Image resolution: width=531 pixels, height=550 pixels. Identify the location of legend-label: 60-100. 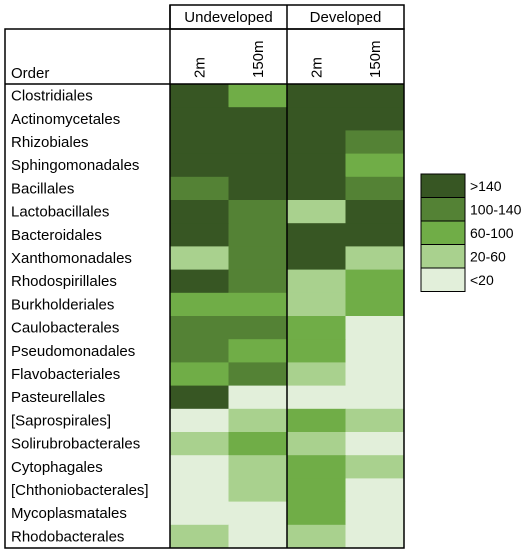
(492, 233).